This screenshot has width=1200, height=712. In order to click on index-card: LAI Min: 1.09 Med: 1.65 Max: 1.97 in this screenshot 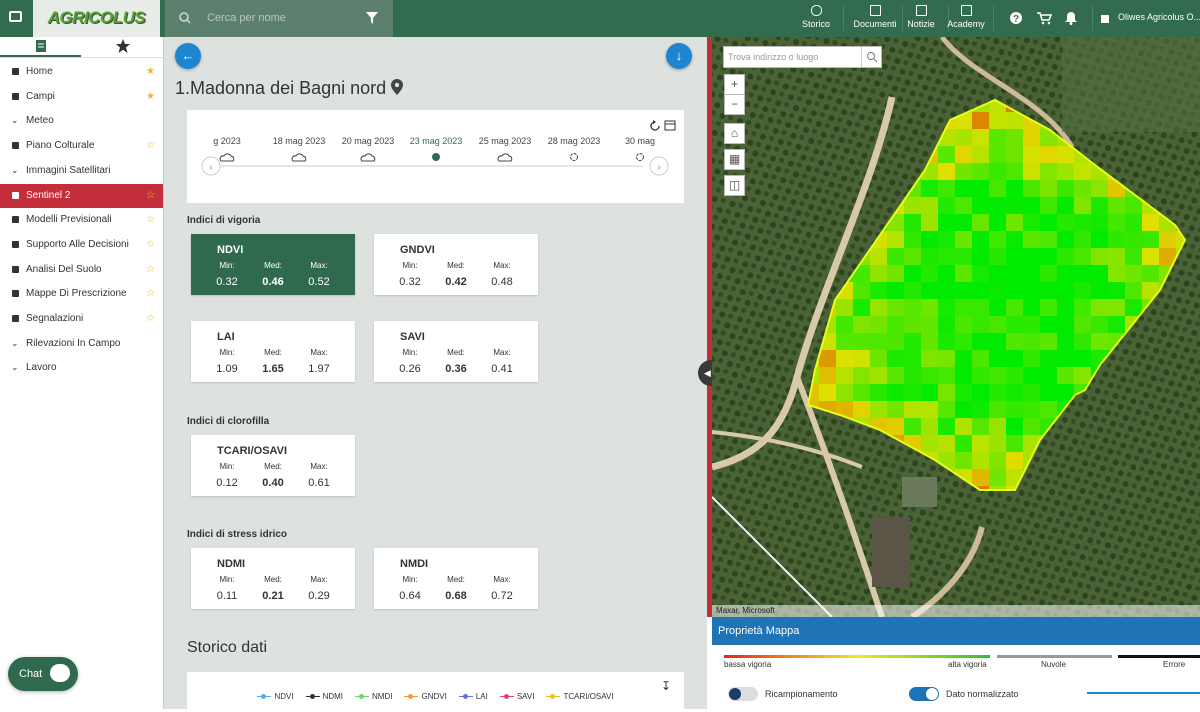, I will do `click(273, 351)`.